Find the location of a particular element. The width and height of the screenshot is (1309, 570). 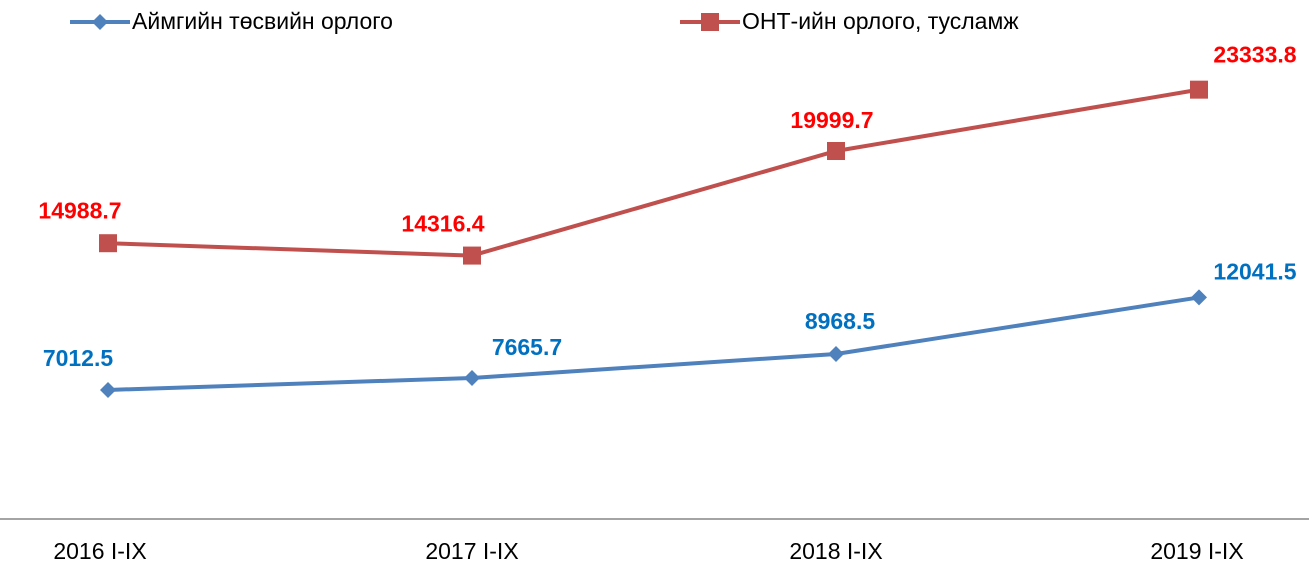

data-label: 8968.5 is located at coordinates (840, 321).